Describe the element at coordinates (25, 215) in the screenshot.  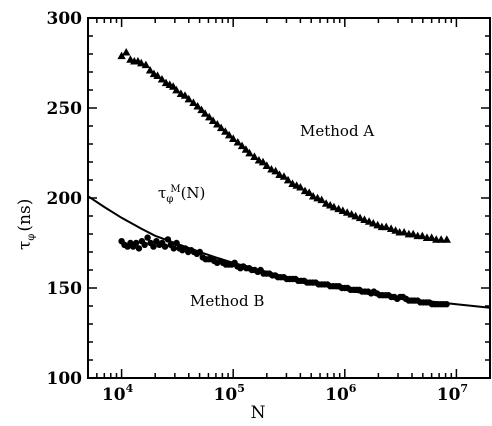
I see `y-axis-unit: (ns)` at that location.